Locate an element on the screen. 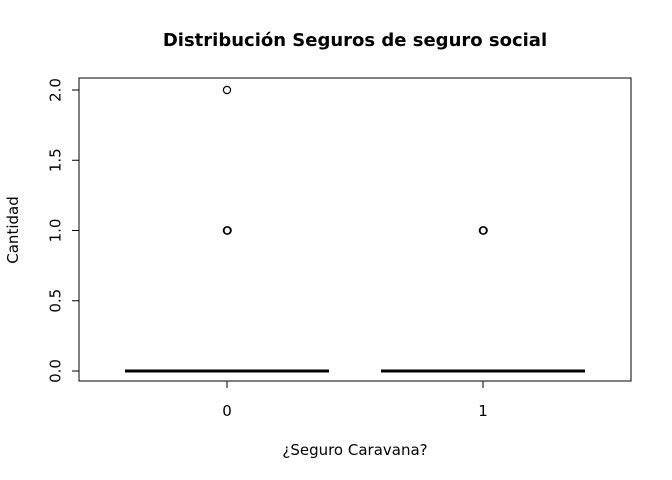 The height and width of the screenshot is (480, 672). y-tick-label: 2.0 is located at coordinates (55, 90).